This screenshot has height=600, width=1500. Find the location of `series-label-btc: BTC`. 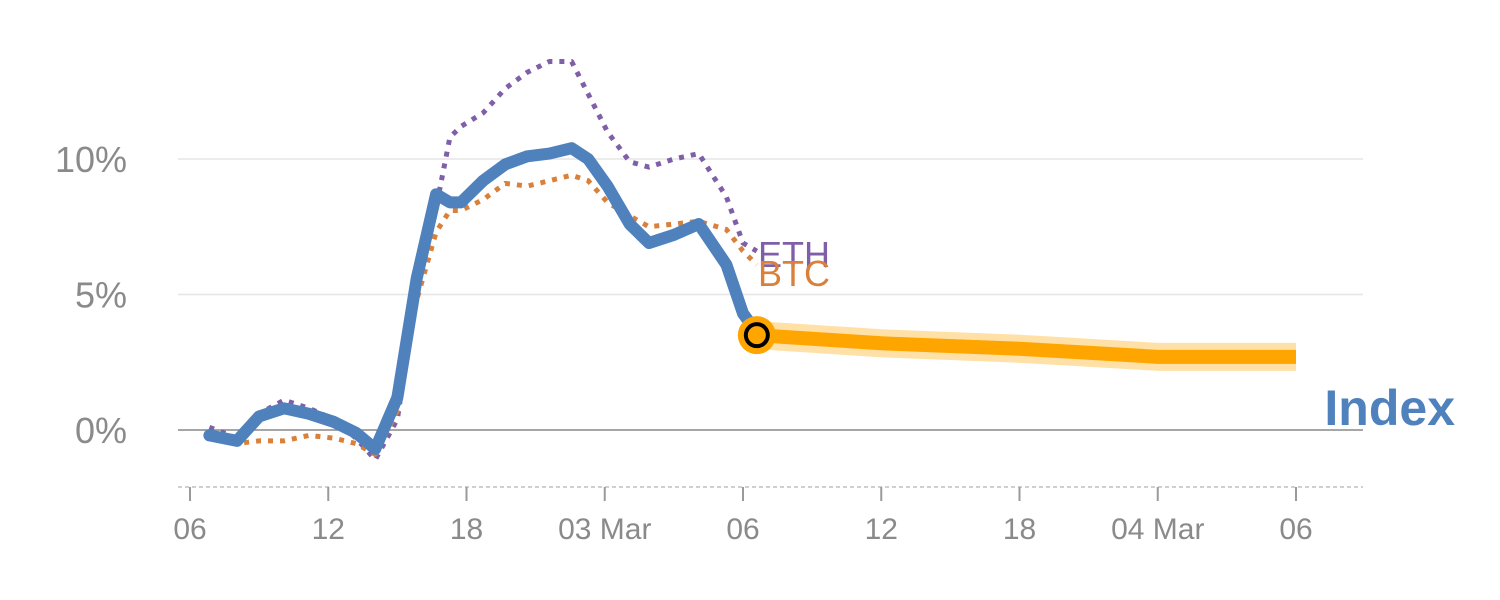

series-label-btc: BTC is located at coordinates (794, 273).